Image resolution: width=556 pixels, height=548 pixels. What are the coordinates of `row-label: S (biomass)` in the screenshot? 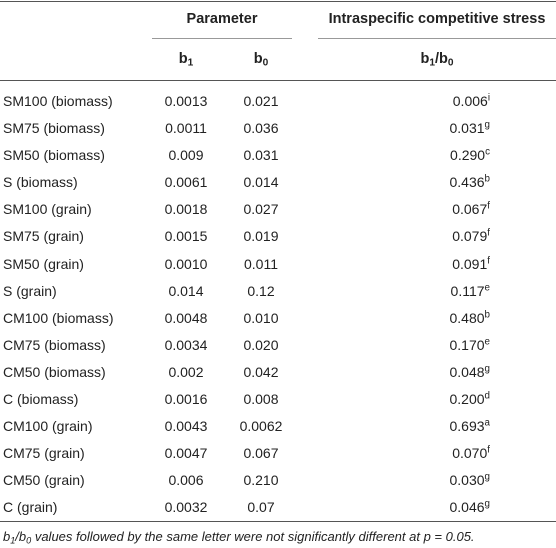 It's located at (40, 182).